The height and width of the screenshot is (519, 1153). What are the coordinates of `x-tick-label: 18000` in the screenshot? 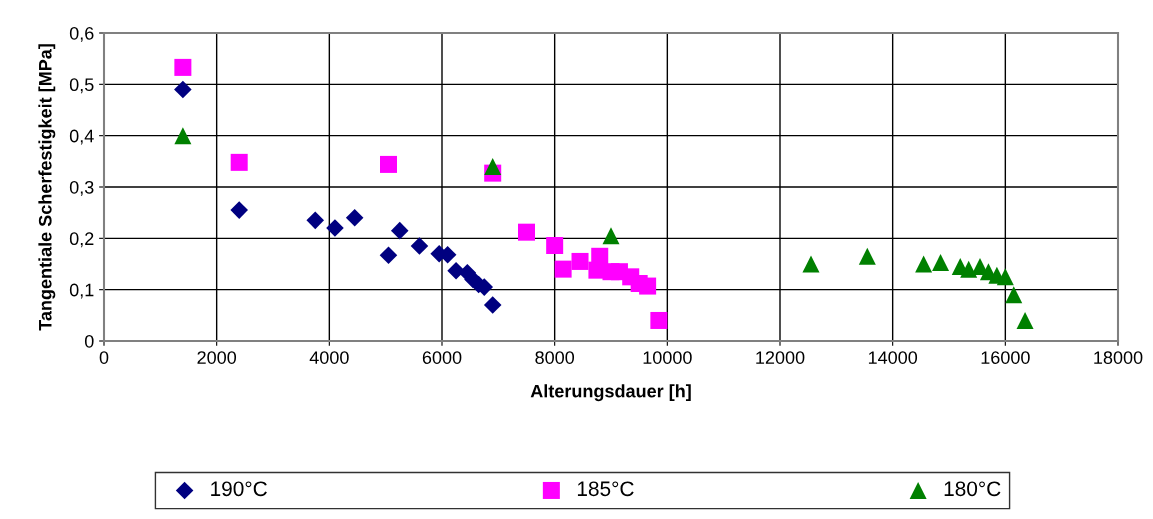 It's located at (1118, 357).